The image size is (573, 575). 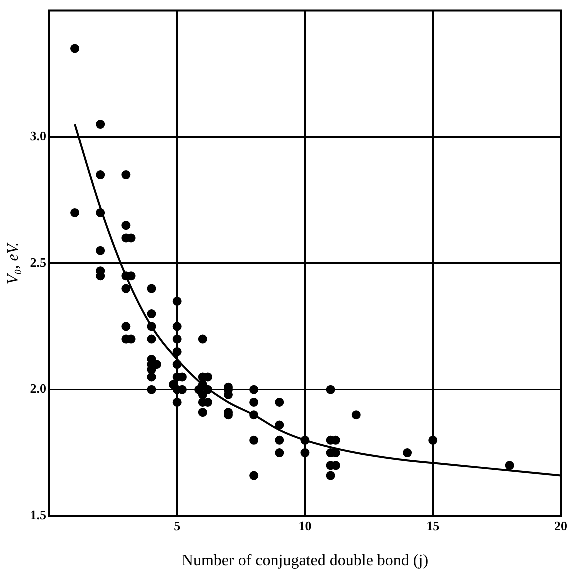 I want to click on y-tick-label: 1.5, so click(x=38, y=515).